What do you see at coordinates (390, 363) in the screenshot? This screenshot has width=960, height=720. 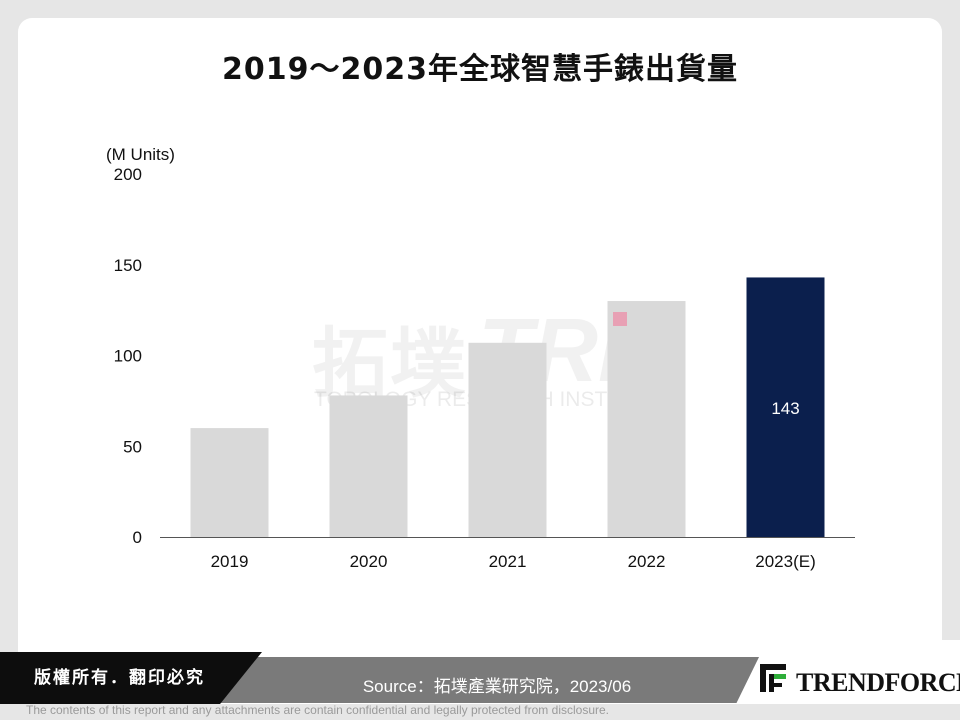 I see `watermark-chinese: 拓墣` at bounding box center [390, 363].